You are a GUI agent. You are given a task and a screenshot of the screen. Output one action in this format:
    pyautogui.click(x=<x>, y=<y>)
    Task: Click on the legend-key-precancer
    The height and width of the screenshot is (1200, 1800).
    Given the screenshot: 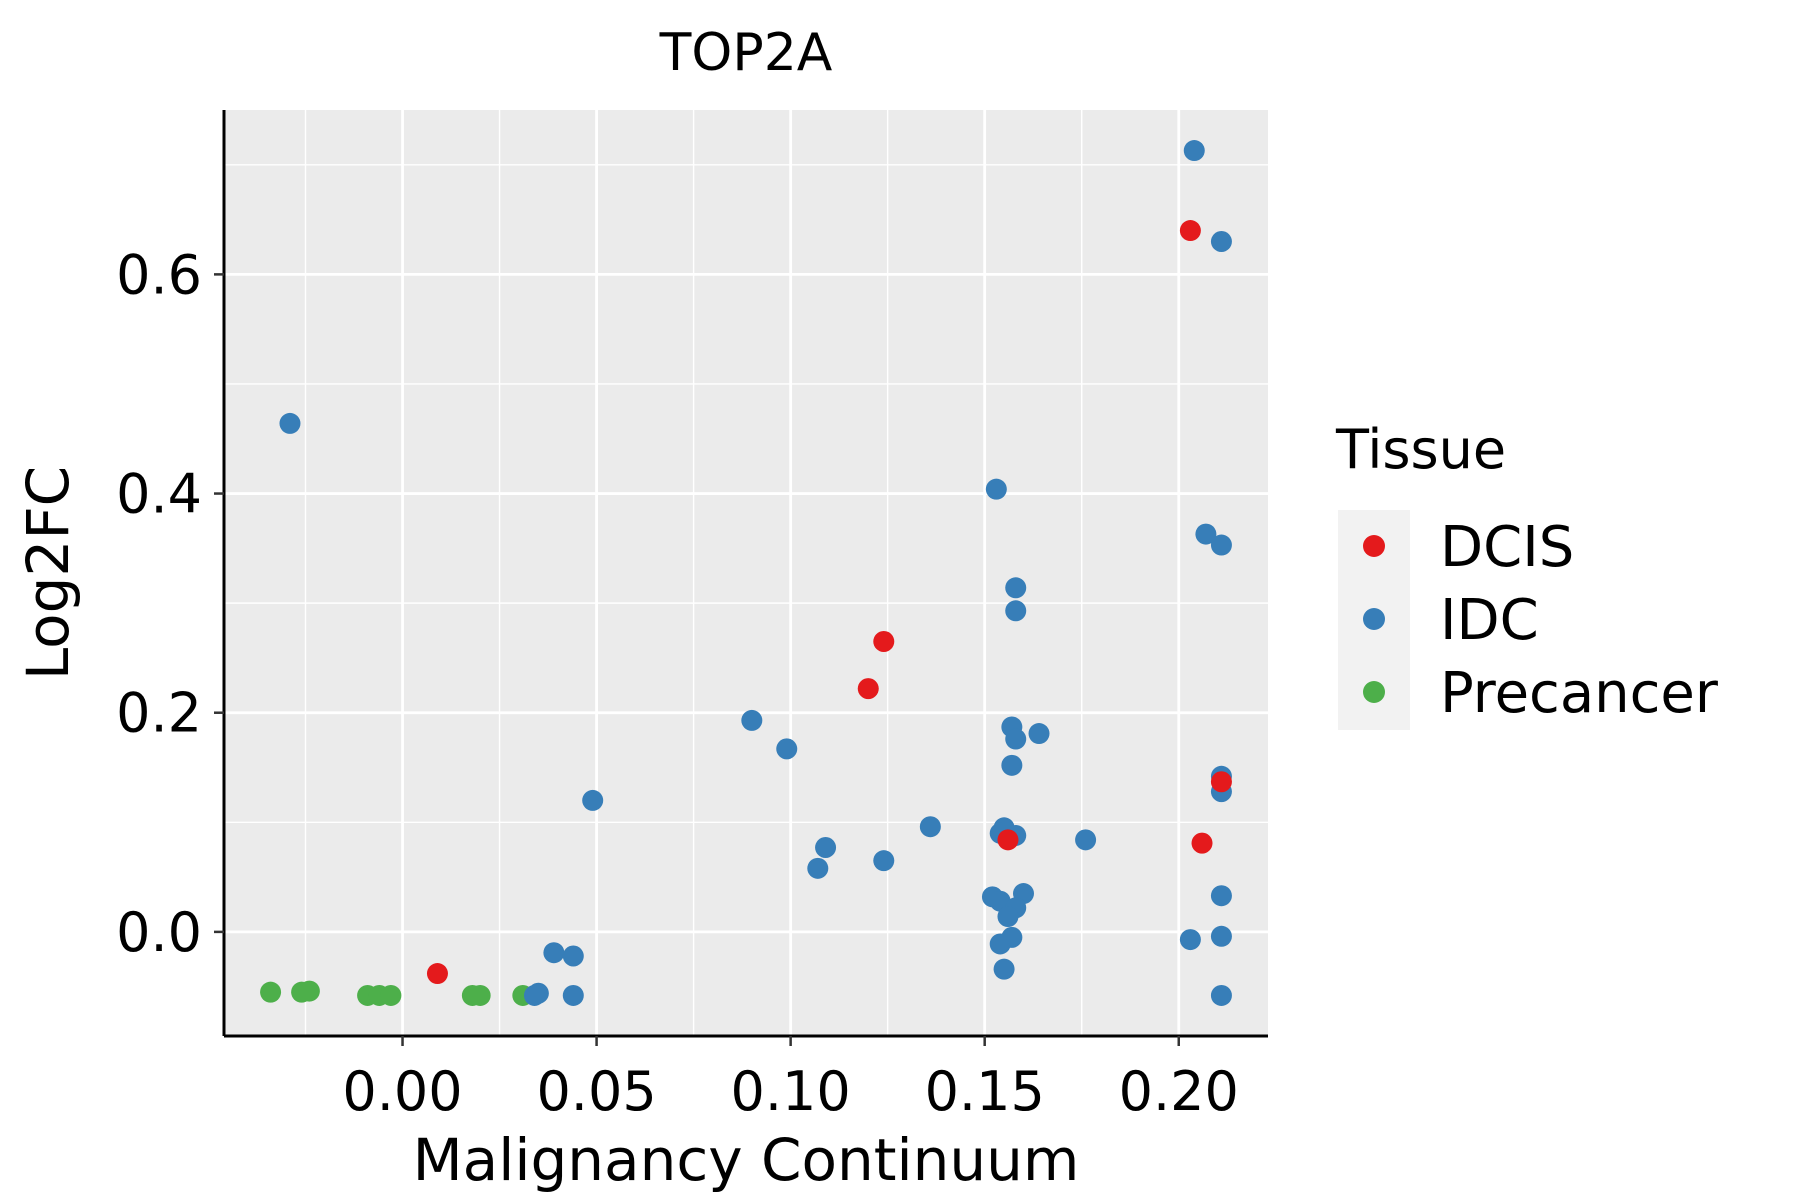 What is the action you would take?
    pyautogui.click(x=1374, y=692)
    